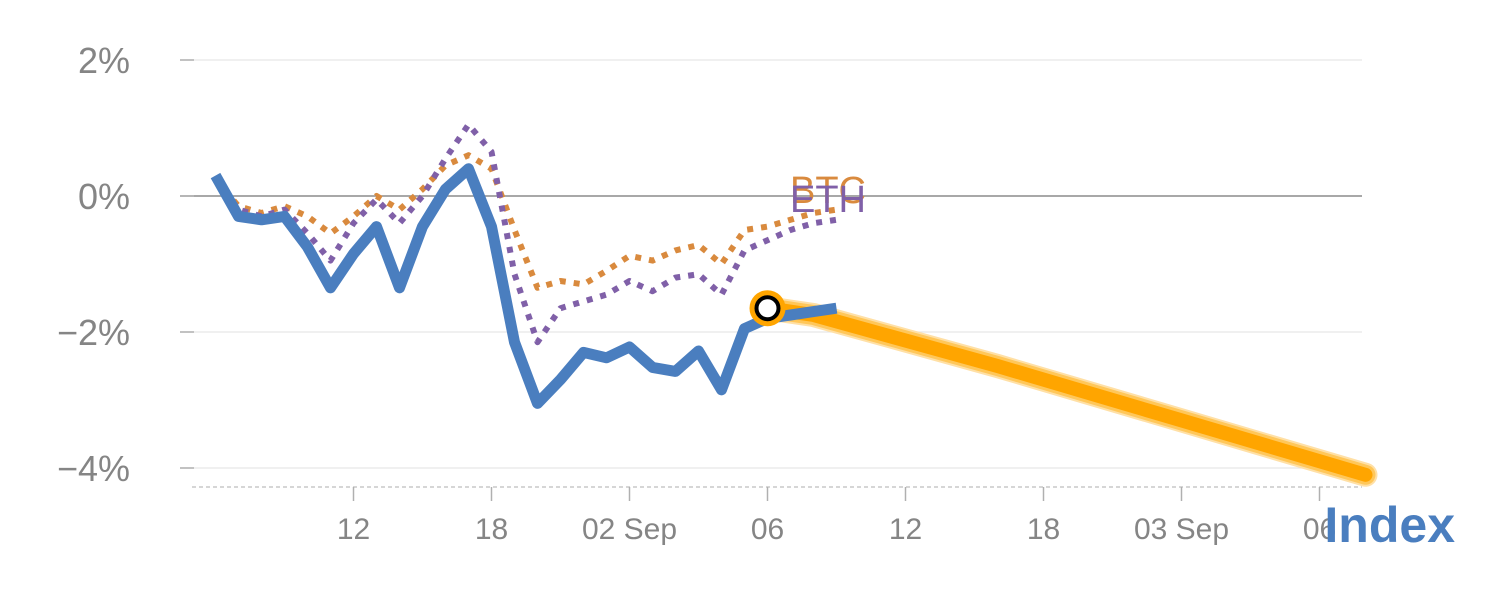  Describe the element at coordinates (629, 529) in the screenshot. I see `x-tick-label: 02 Sep` at that location.